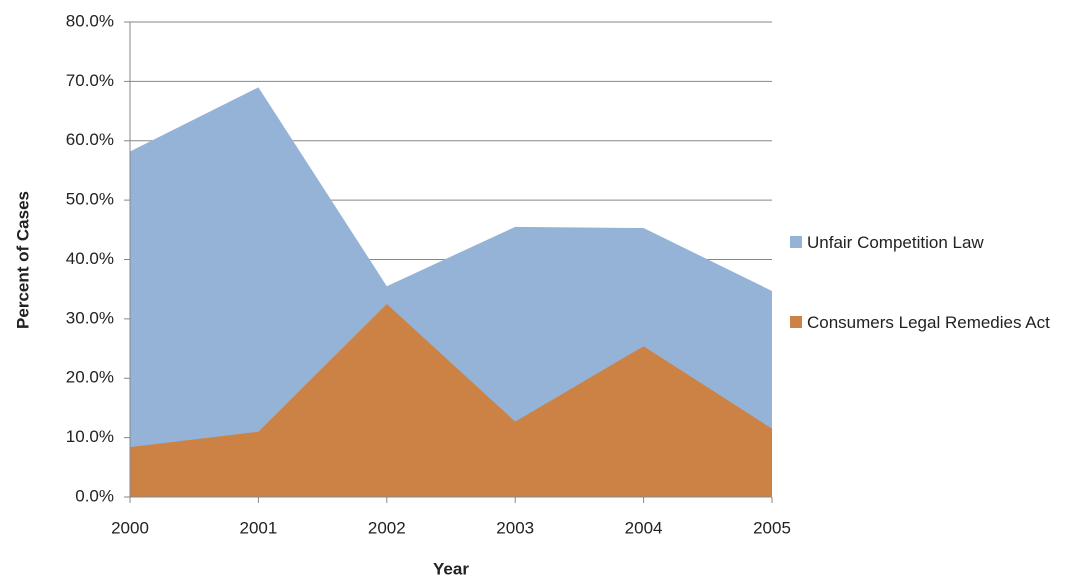 This screenshot has height=581, width=1071. Describe the element at coordinates (90, 199) in the screenshot. I see `y-tick-label: 50.0%` at that location.